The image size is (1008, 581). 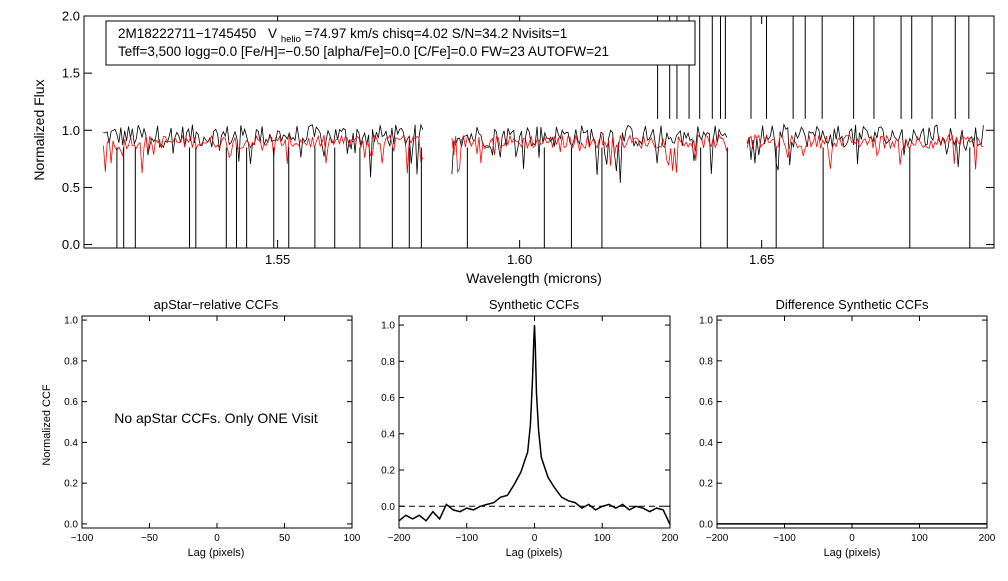 I want to click on spectrum-ylabel: Normalized Flux, so click(x=39, y=129).